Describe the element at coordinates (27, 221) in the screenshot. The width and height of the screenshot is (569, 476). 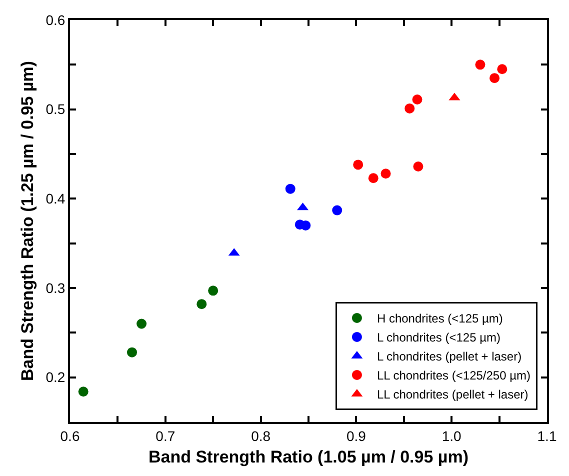
I see `y-axis-title: Band Strength Ratio (1.25 µm / 0.95 µm)` at that location.